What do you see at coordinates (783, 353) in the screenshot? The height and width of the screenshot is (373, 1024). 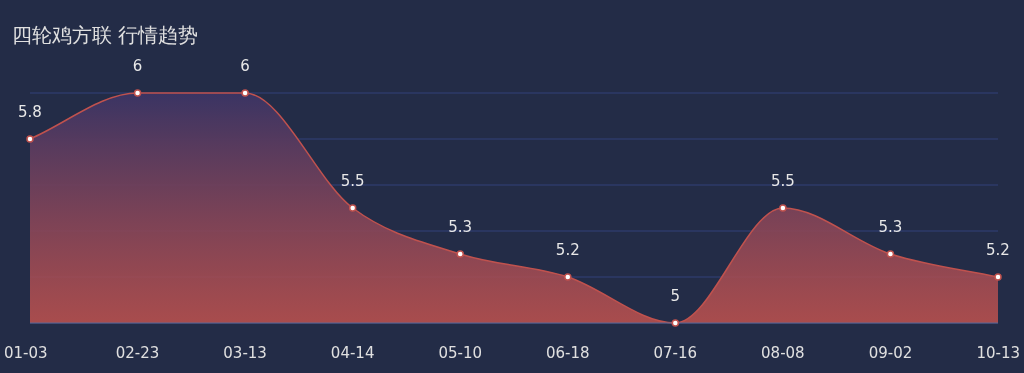 I see `x-tick-label: 08-08` at bounding box center [783, 353].